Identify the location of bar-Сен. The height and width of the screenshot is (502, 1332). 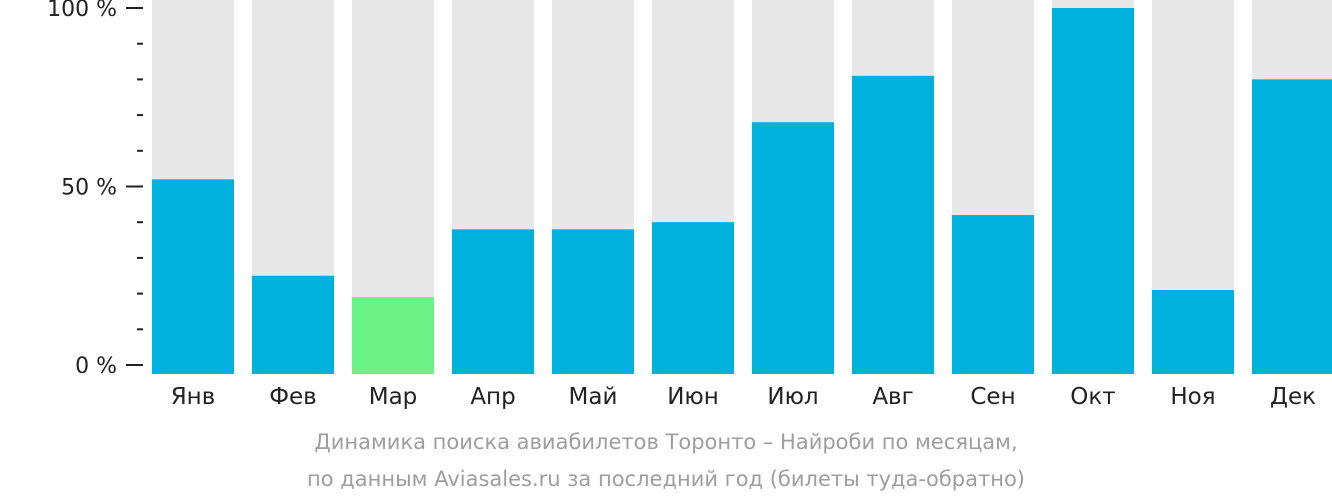
(993, 294).